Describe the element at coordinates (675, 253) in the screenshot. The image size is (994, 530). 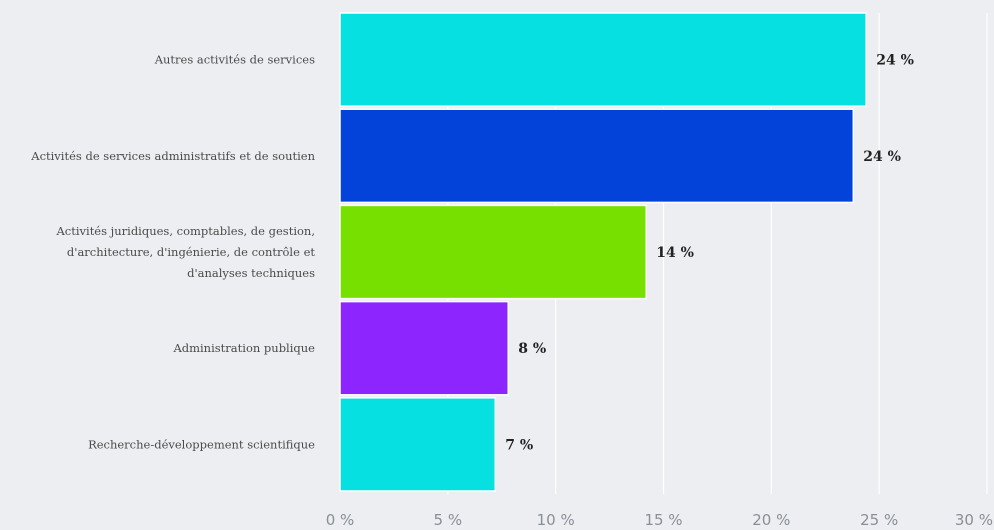
I see `data-label: 14 %` at that location.